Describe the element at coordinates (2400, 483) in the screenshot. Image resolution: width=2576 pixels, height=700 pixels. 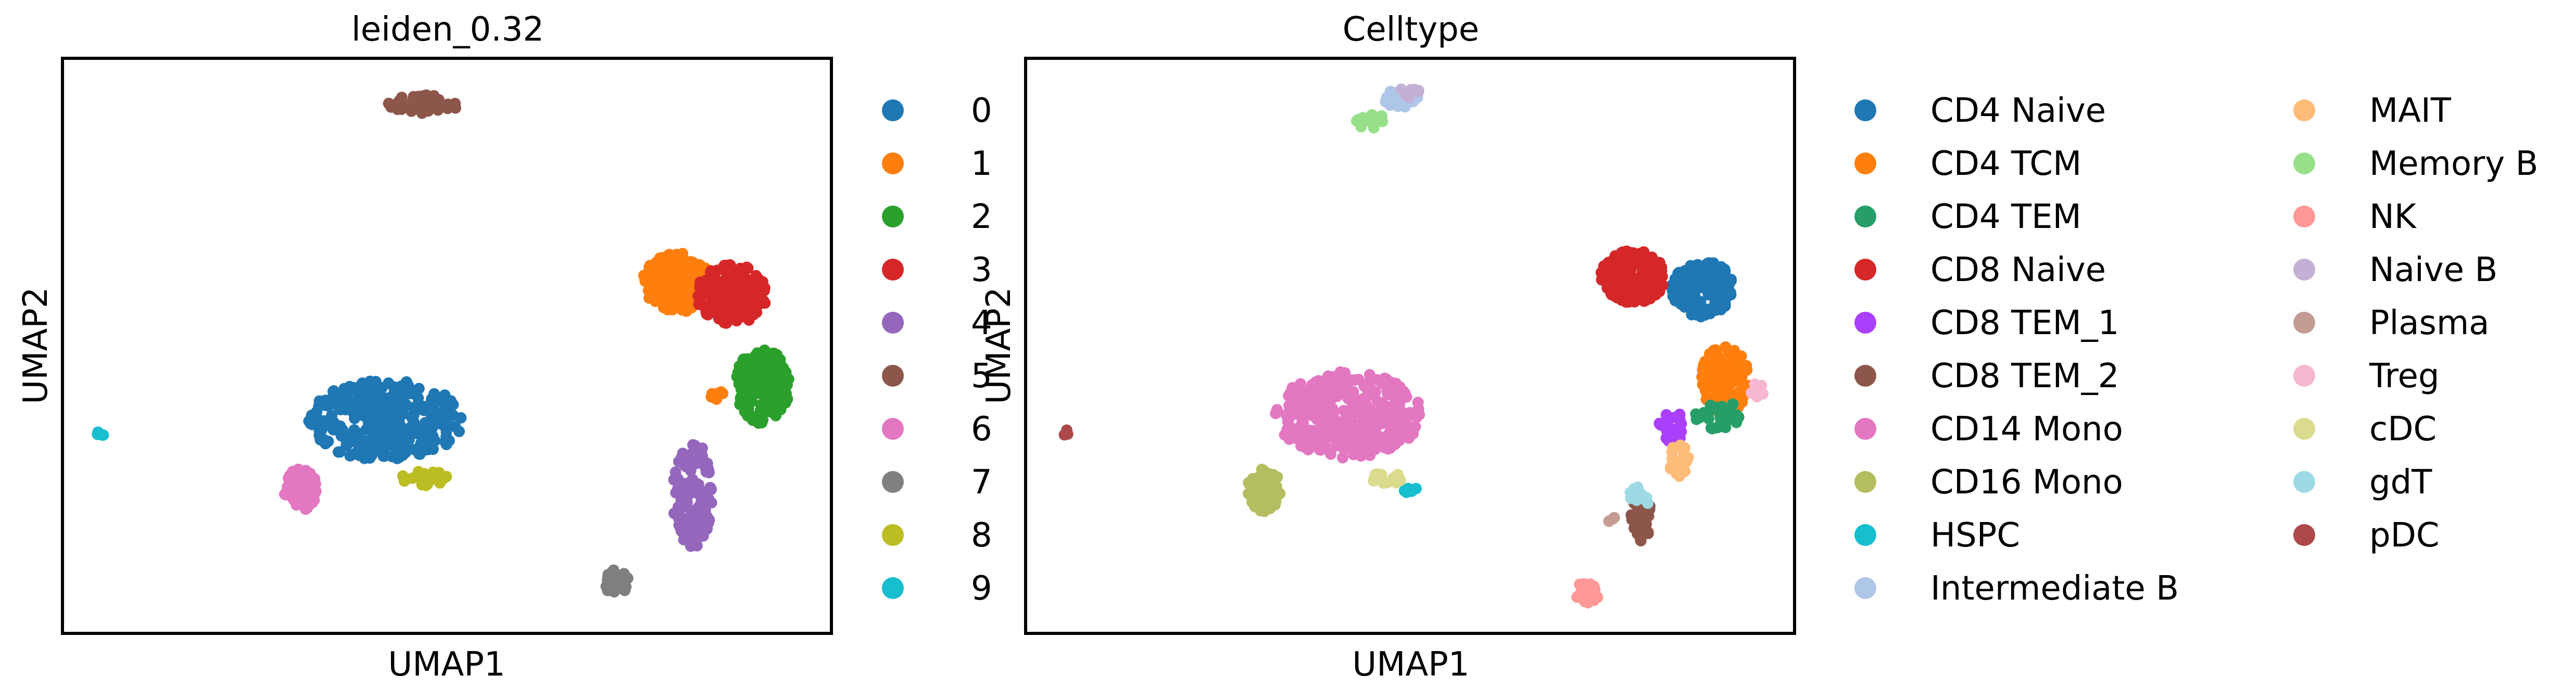
I see `legend-label: gdT` at that location.